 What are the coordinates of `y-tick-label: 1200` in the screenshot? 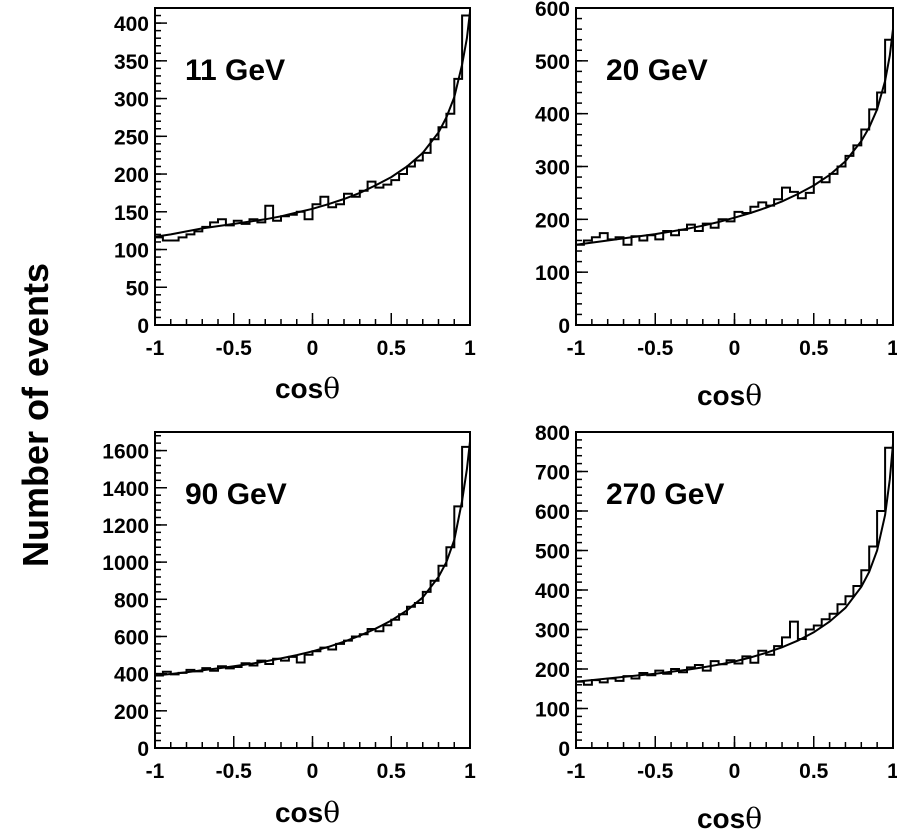 It's located at (125, 526).